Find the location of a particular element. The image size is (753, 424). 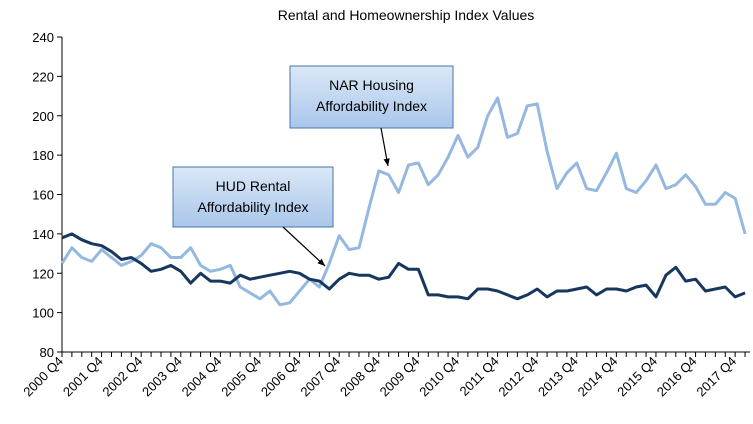

x-tick-label: 2008 Q4 is located at coordinates (360, 377).